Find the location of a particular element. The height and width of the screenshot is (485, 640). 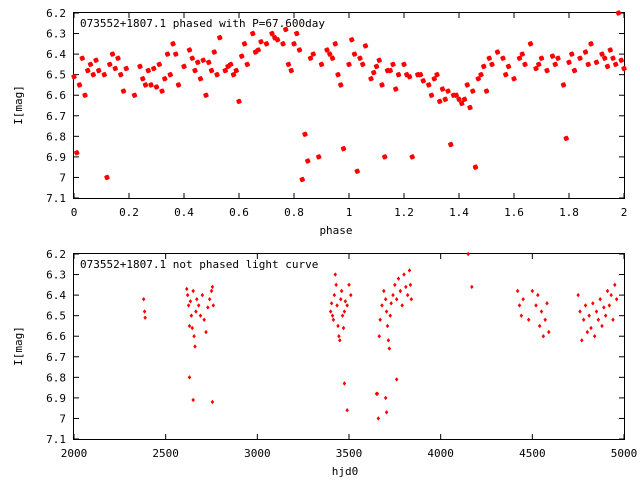

phased-y-tick-label: 6.4 is located at coordinates (56, 54).